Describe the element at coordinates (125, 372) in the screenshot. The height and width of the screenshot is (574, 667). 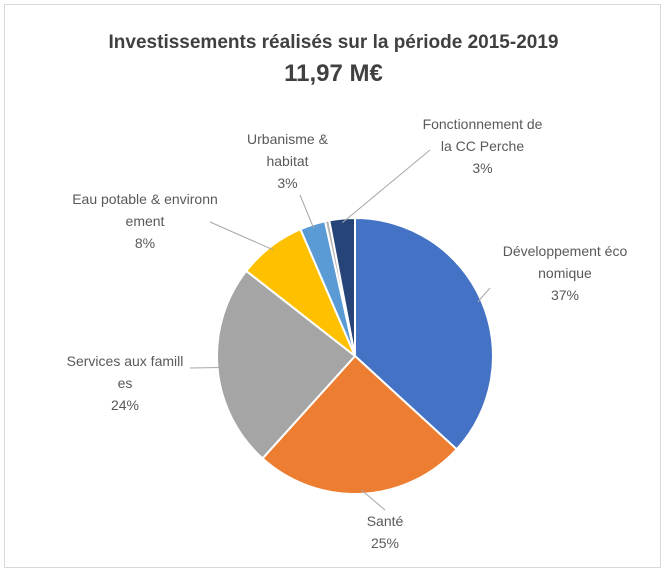
I see `category-label: Services aux familles` at that location.